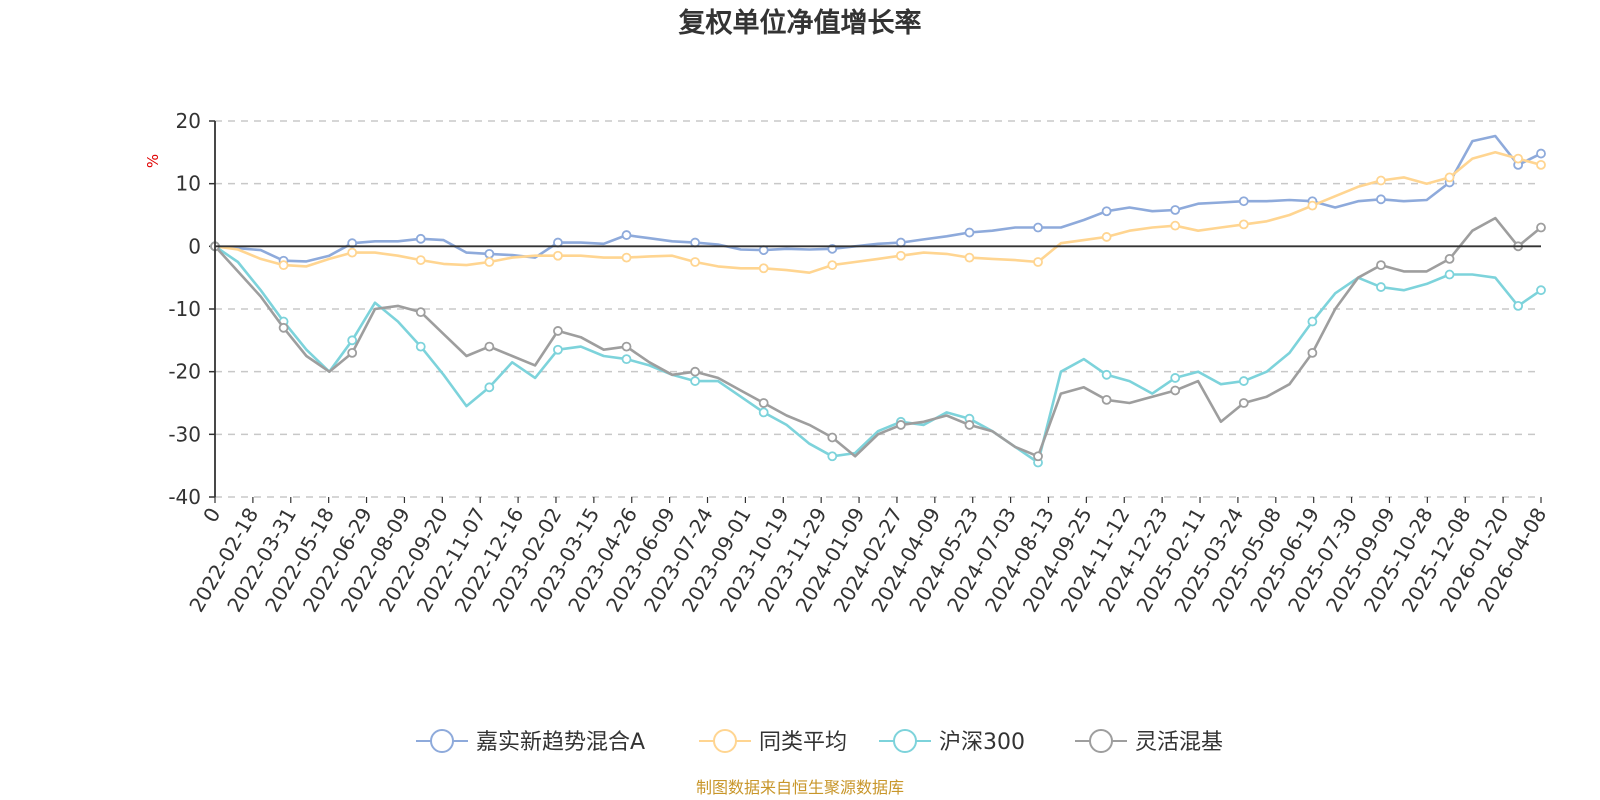 The height and width of the screenshot is (800, 1600). What do you see at coordinates (800, 23) in the screenshot?
I see `chart-title: 复权单位净值增长率` at bounding box center [800, 23].